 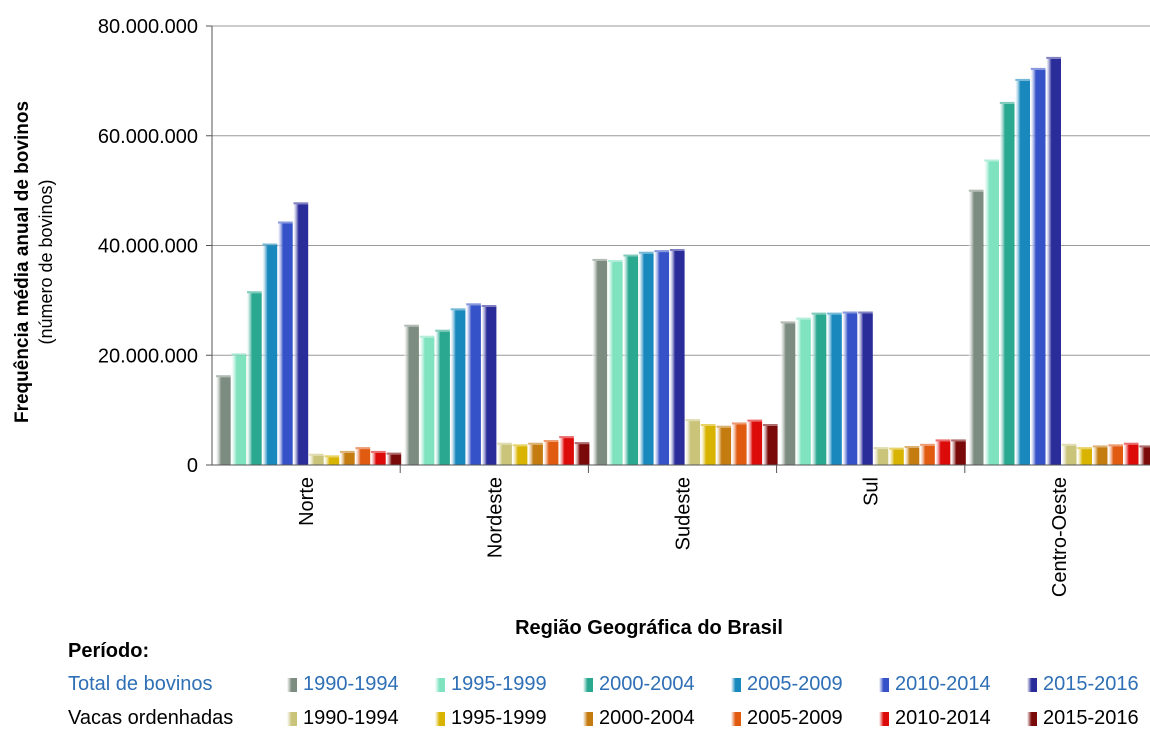 I want to click on legend-entry: 2015-2016, so click(x=1083, y=684).